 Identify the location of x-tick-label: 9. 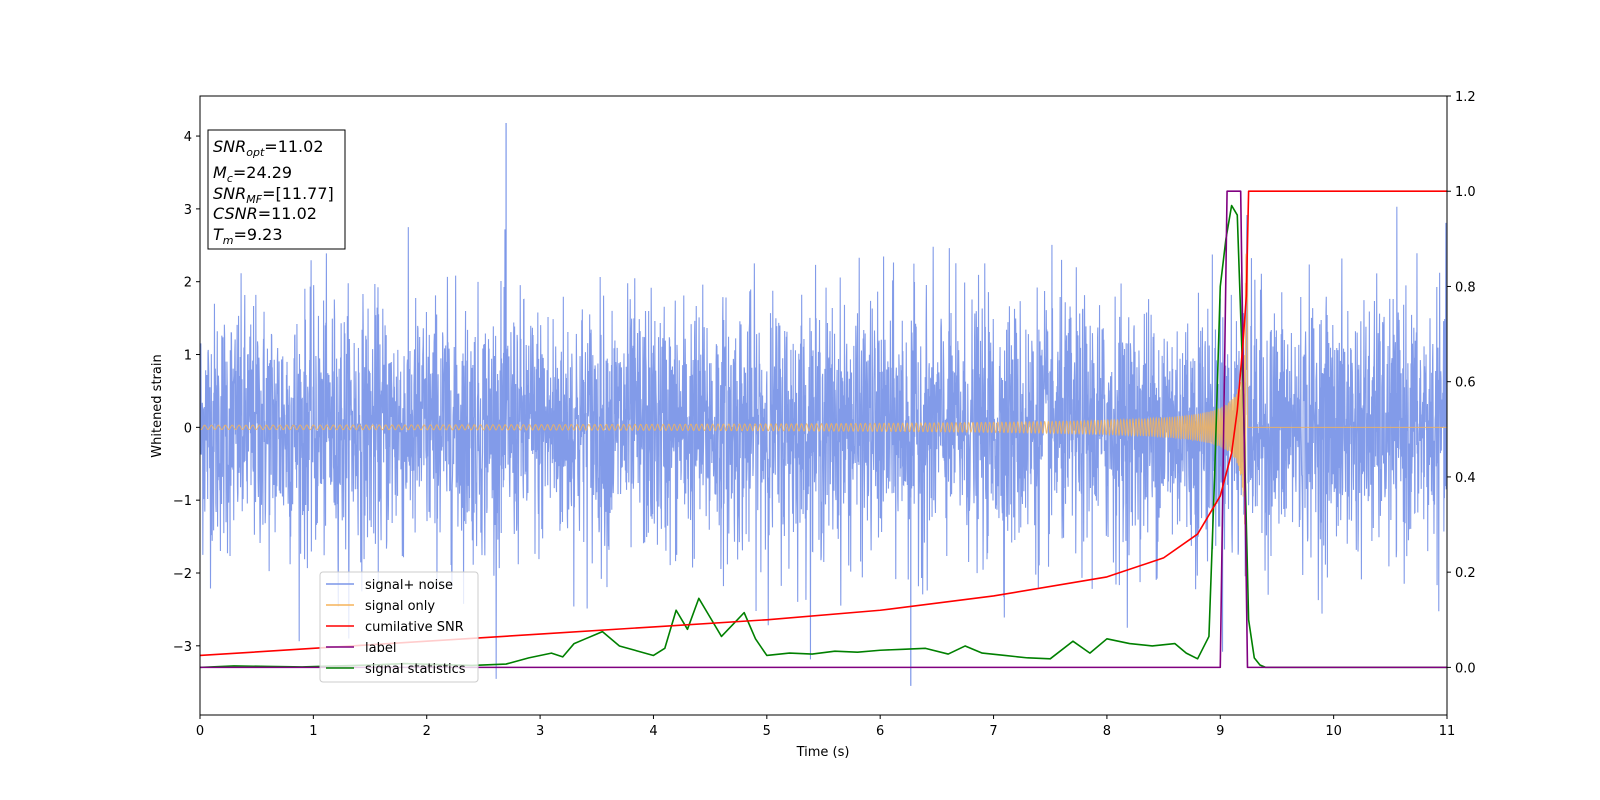
(1220, 731).